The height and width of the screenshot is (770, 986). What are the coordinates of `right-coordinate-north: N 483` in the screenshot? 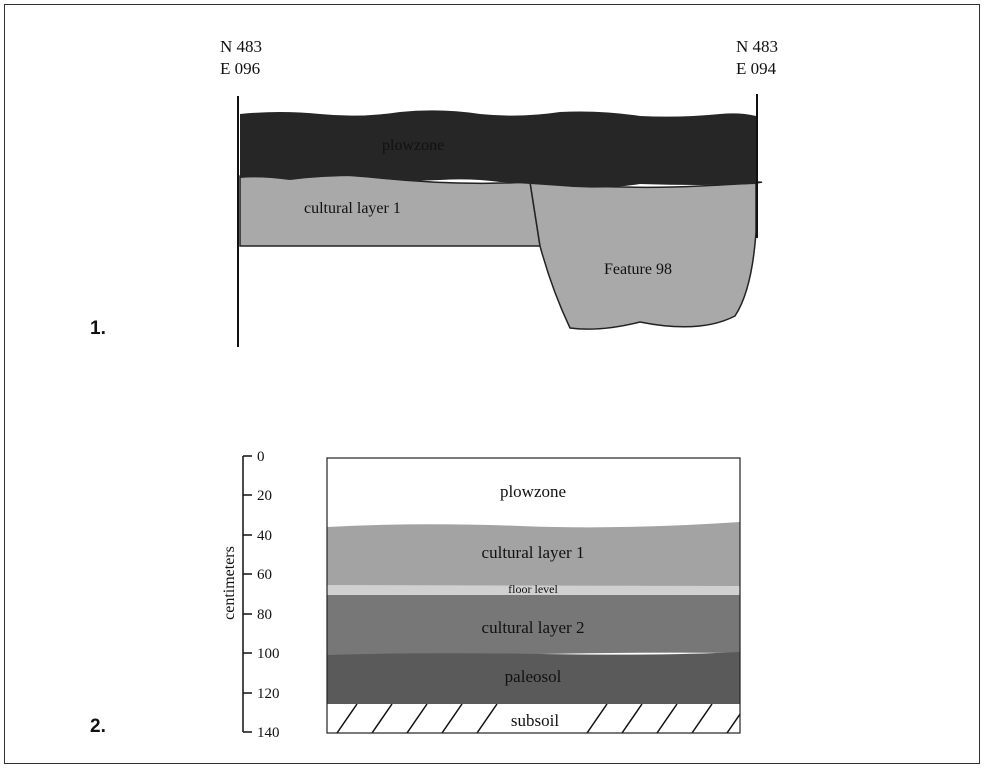 It's located at (757, 46).